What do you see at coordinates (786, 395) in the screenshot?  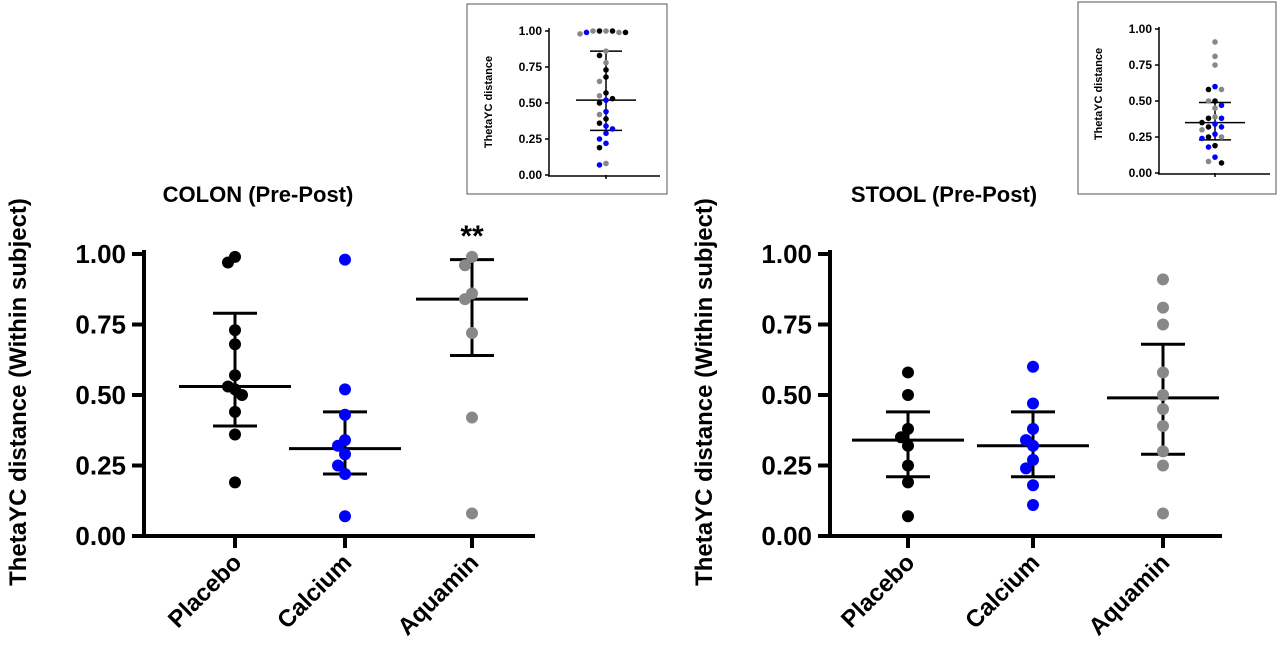 I see `stool-y-tick-label: 0.50` at bounding box center [786, 395].